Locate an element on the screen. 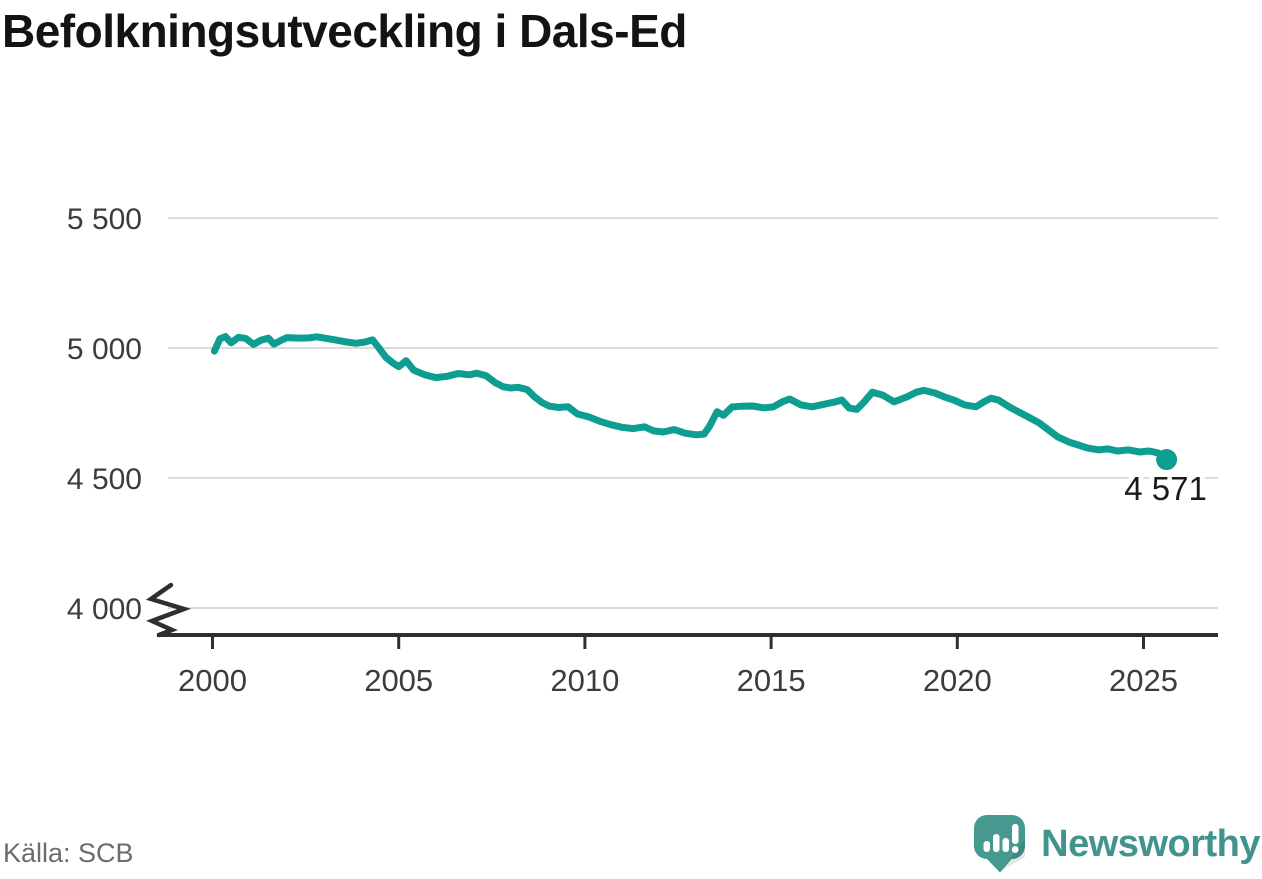 The image size is (1262, 879). y-tick-label: 4 000 is located at coordinates (104, 609).